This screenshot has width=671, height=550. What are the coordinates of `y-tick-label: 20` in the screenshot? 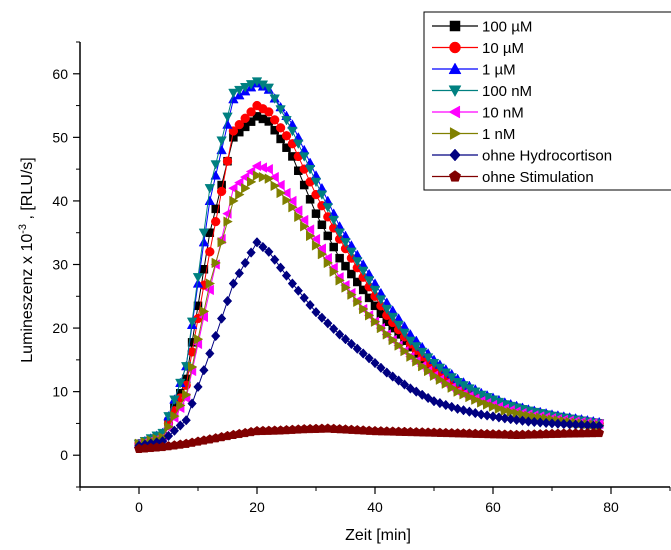 It's located at (60, 328).